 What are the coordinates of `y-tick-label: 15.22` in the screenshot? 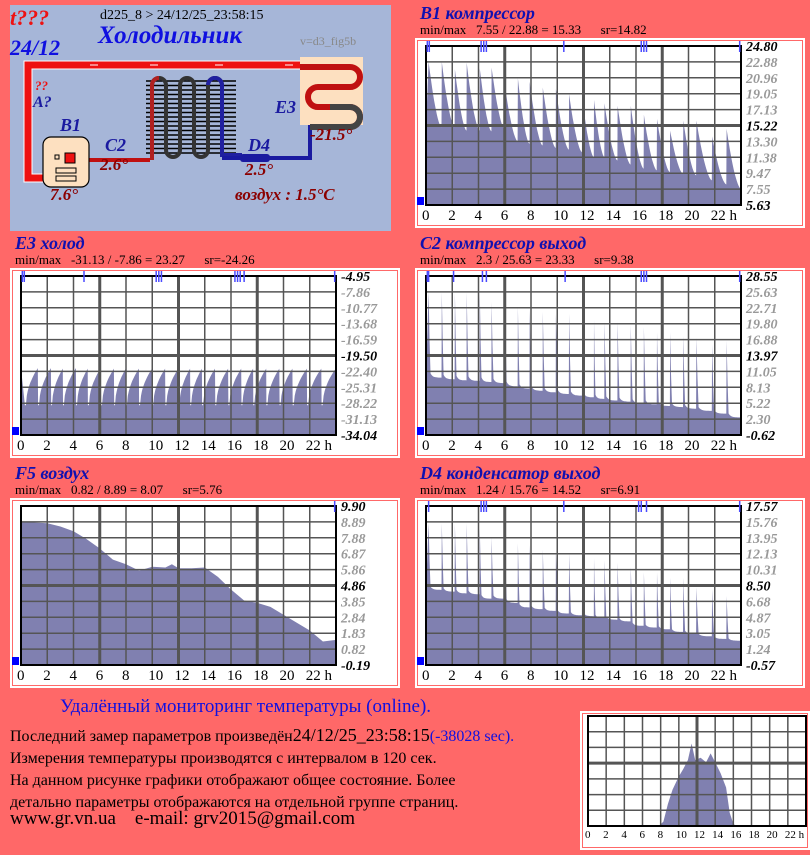 It's located at (762, 127).